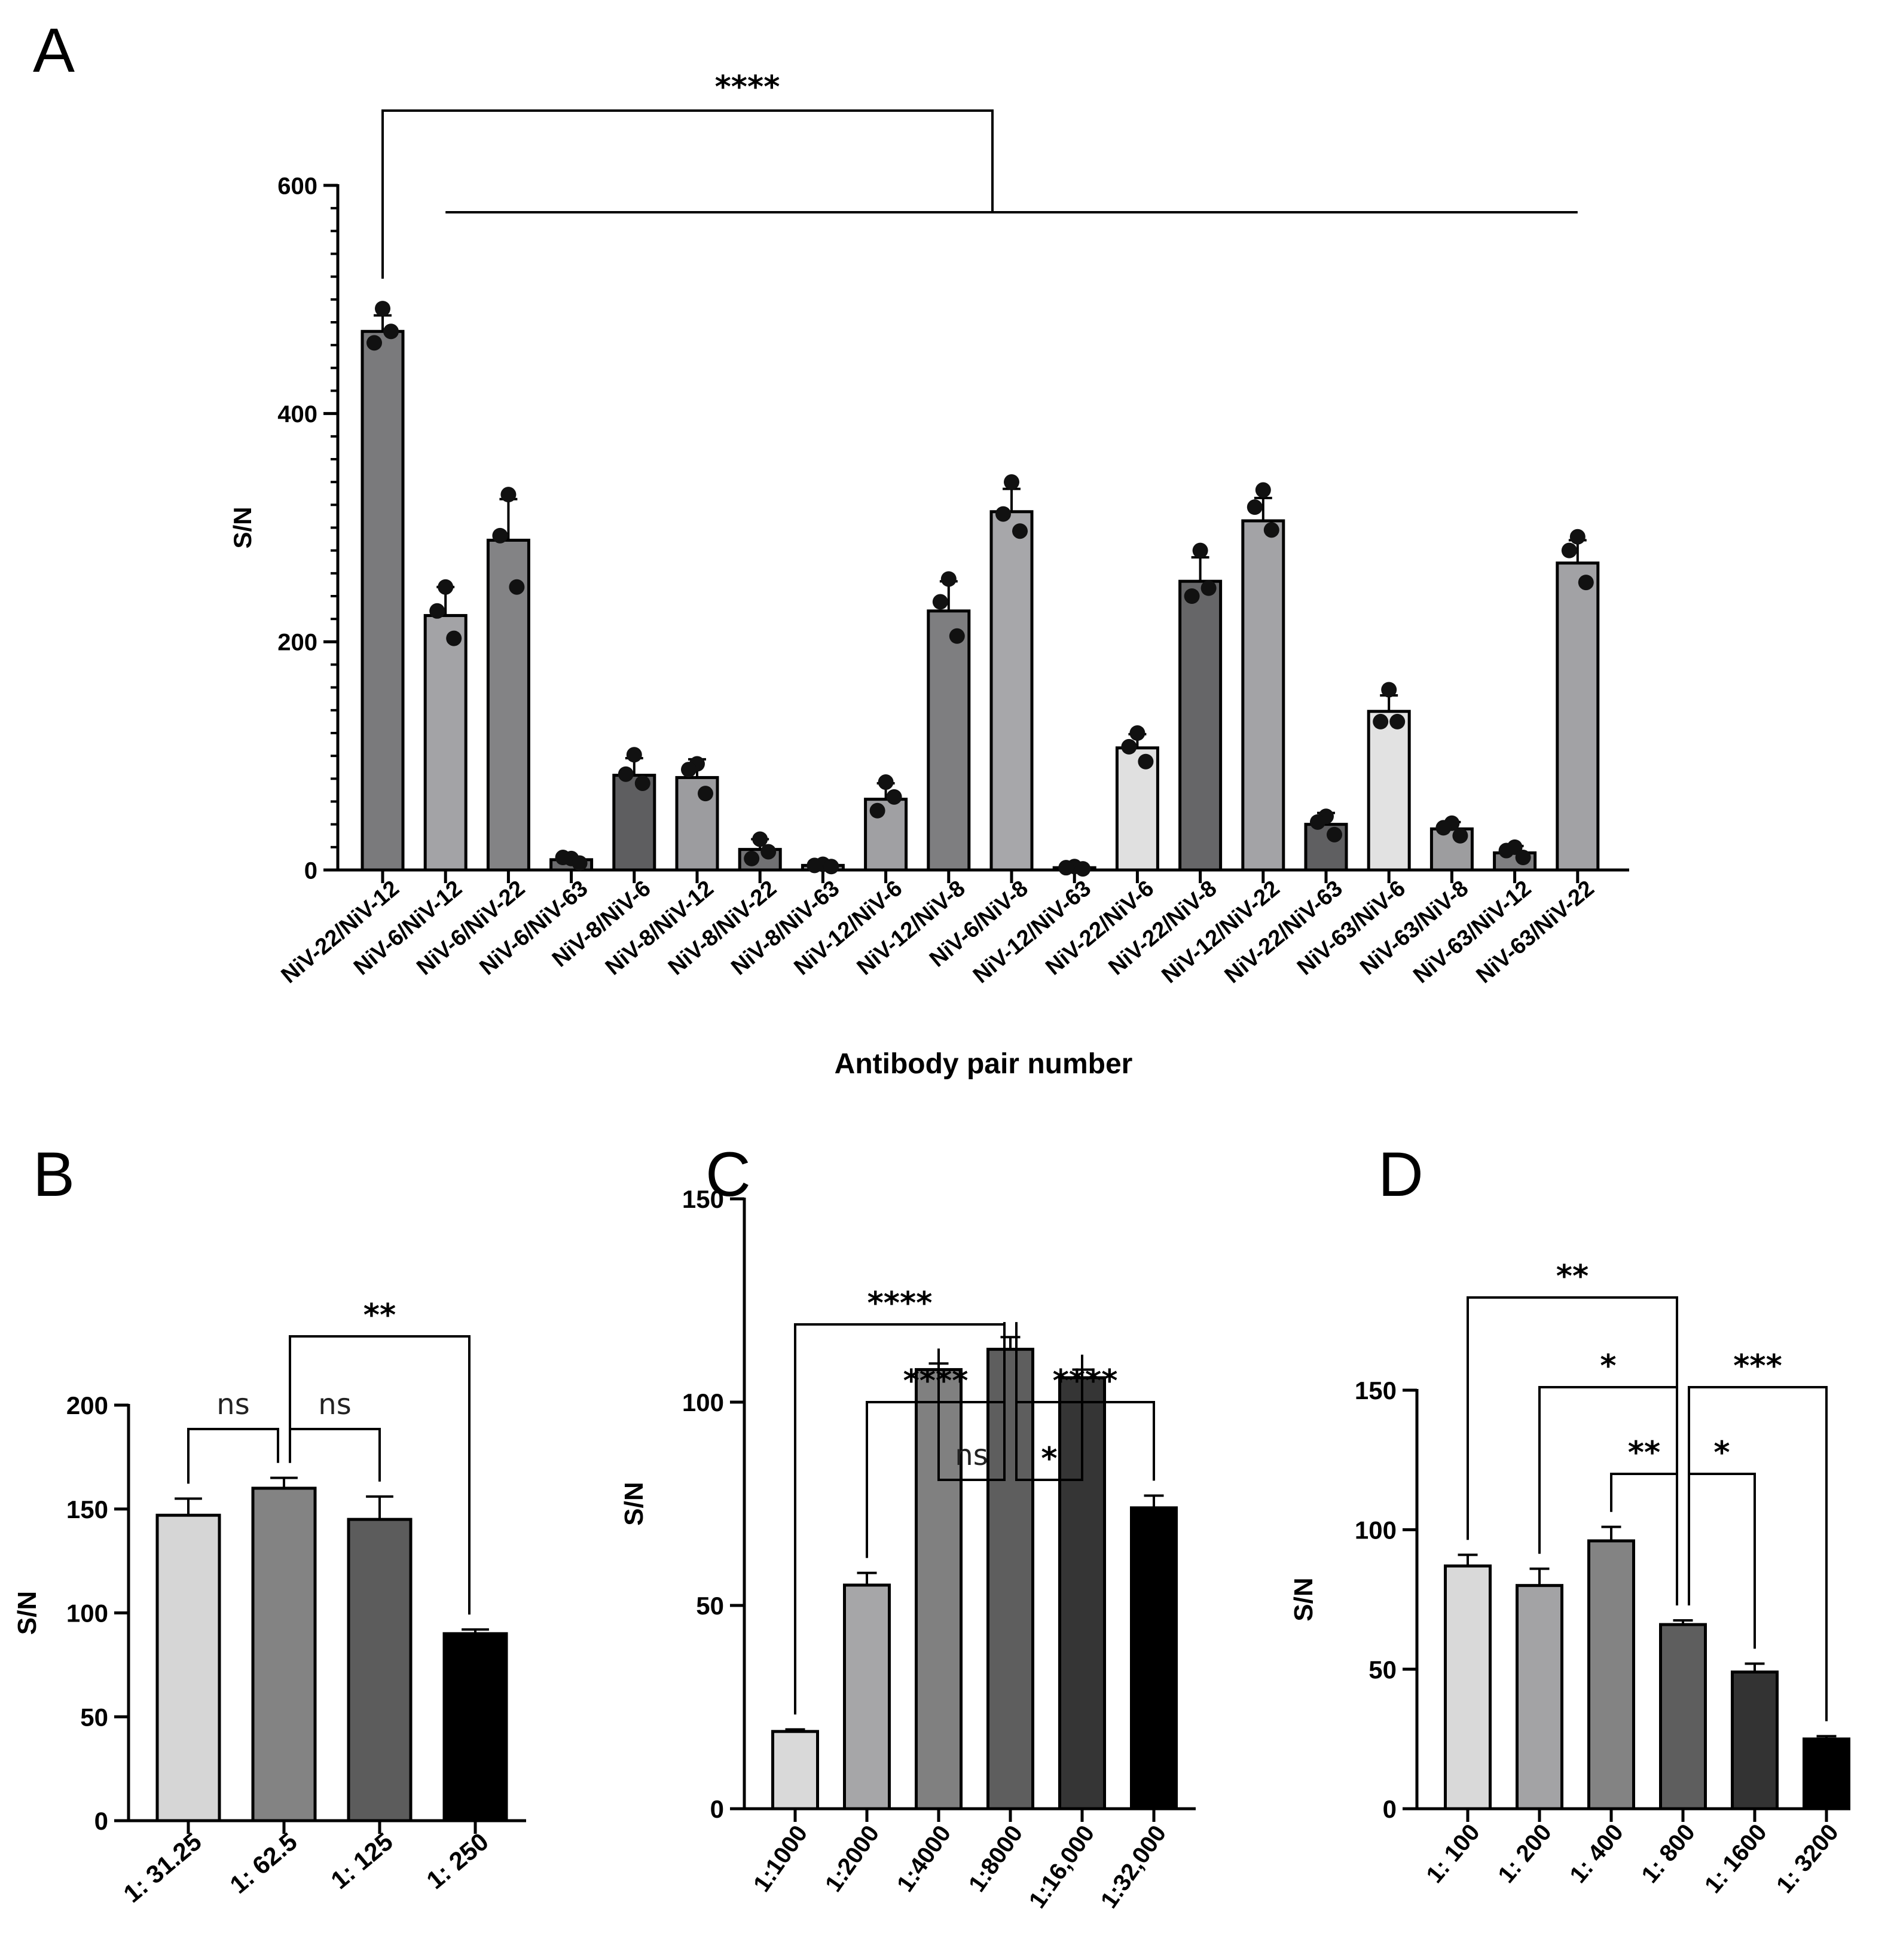  Describe the element at coordinates (457, 1861) in the screenshot. I see `x-category-label: 1: 250` at that location.